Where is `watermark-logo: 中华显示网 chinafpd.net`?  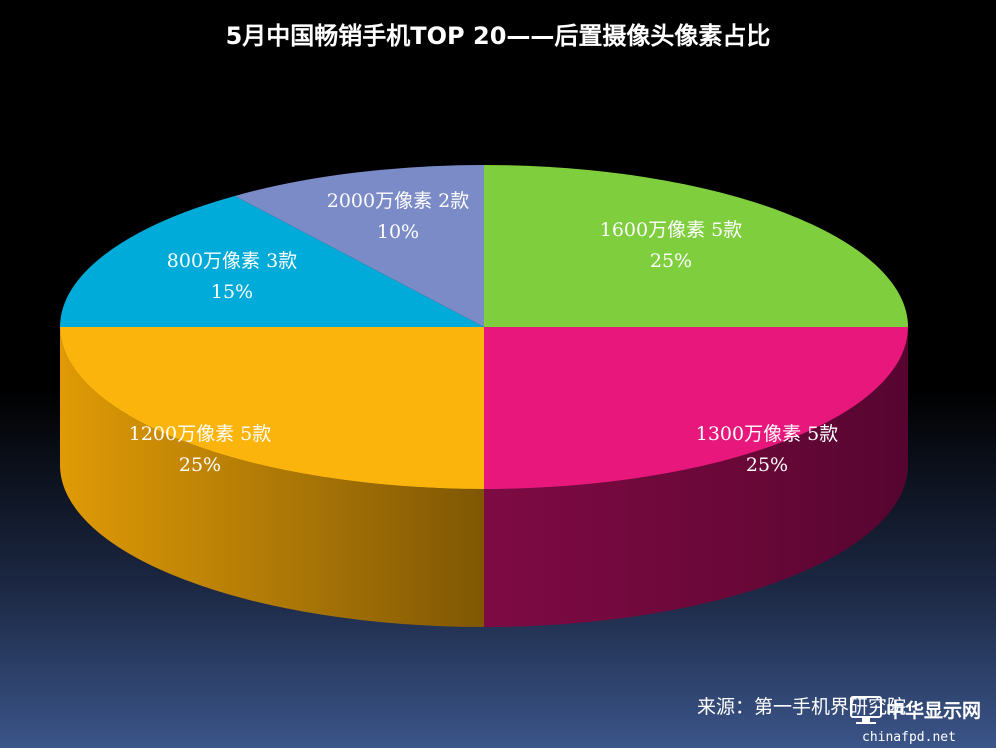 watermark-logo: 中华显示网 chinafpd.net is located at coordinates (915, 720).